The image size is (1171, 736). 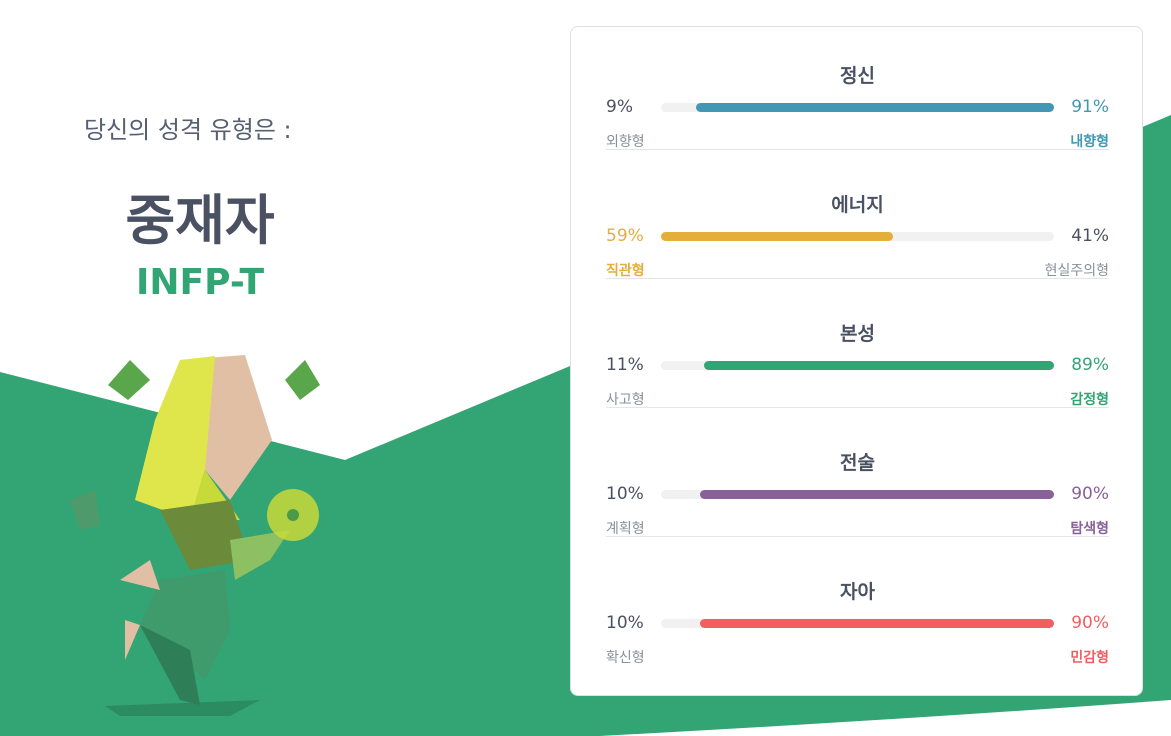 What do you see at coordinates (1089, 142) in the screenshot?
I see `right-name: 내향형` at bounding box center [1089, 142].